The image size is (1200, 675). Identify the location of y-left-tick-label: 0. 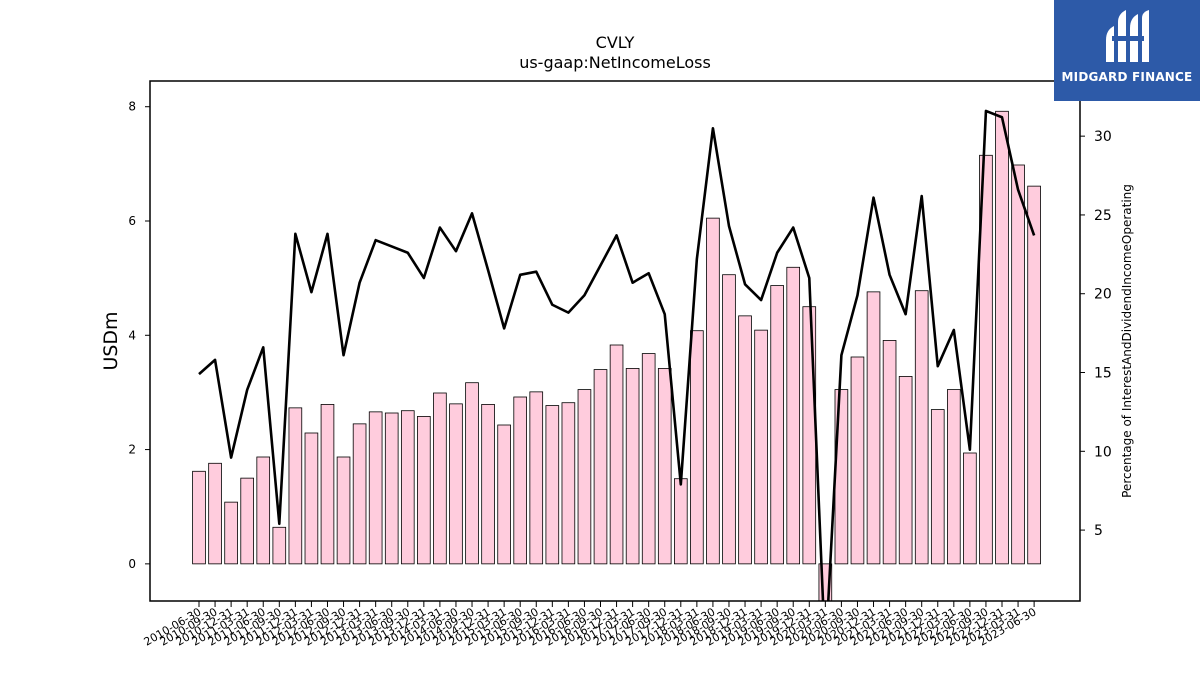
(132, 564).